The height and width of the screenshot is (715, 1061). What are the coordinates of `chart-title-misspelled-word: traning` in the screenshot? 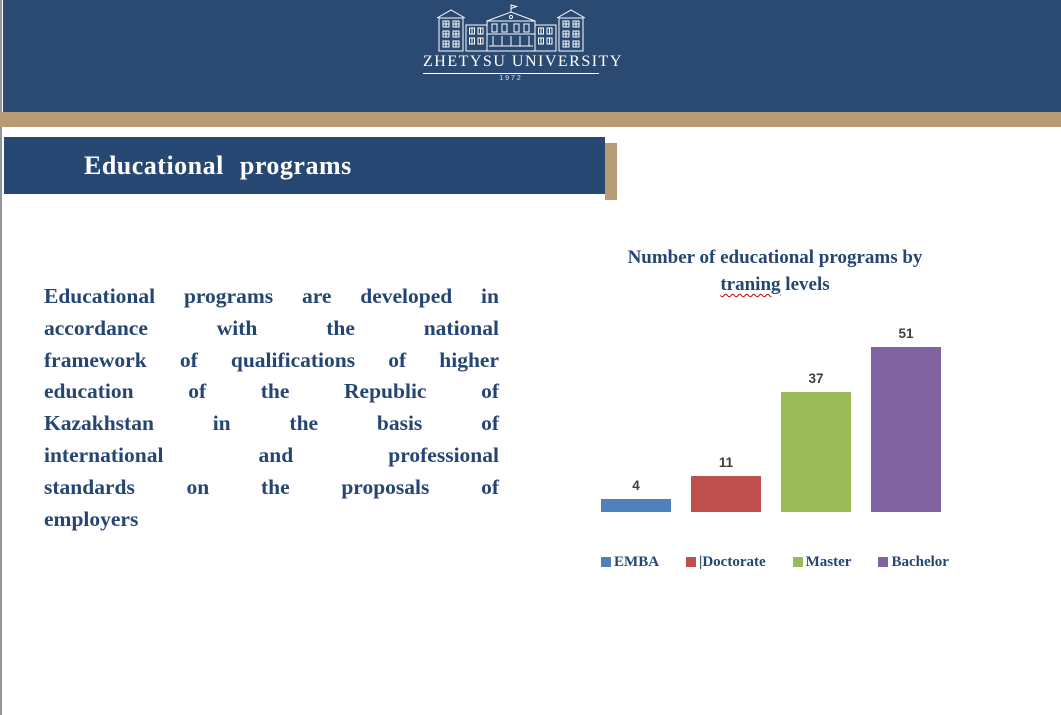 It's located at (750, 284).